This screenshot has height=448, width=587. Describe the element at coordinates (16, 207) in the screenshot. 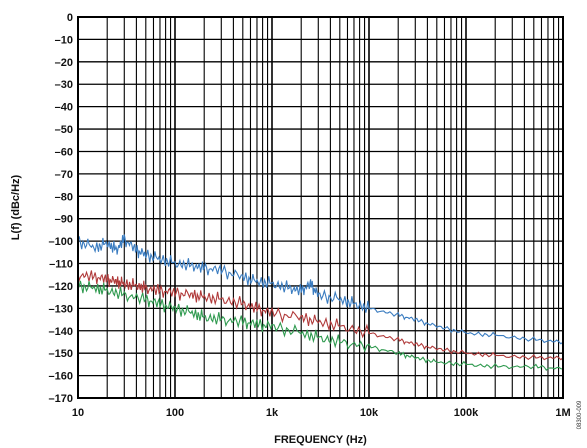

I see `y-axis-title: L(f) (dBc/Hz)` at that location.